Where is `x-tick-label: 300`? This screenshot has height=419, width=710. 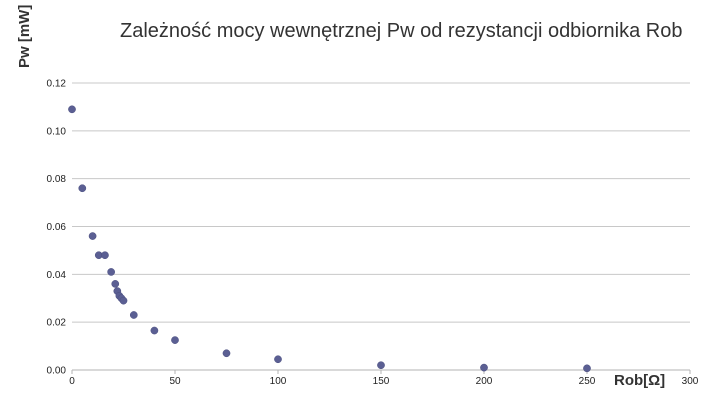 x-tick-label: 300 is located at coordinates (690, 381).